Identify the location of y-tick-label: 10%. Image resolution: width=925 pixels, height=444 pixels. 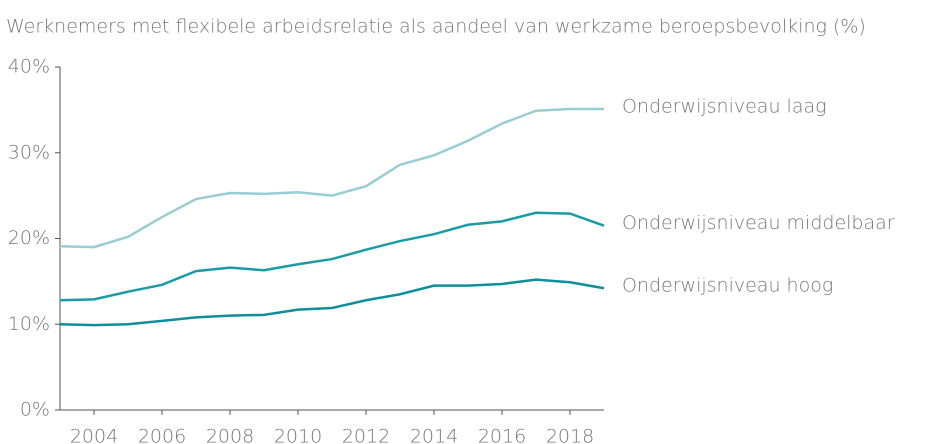
(29, 324).